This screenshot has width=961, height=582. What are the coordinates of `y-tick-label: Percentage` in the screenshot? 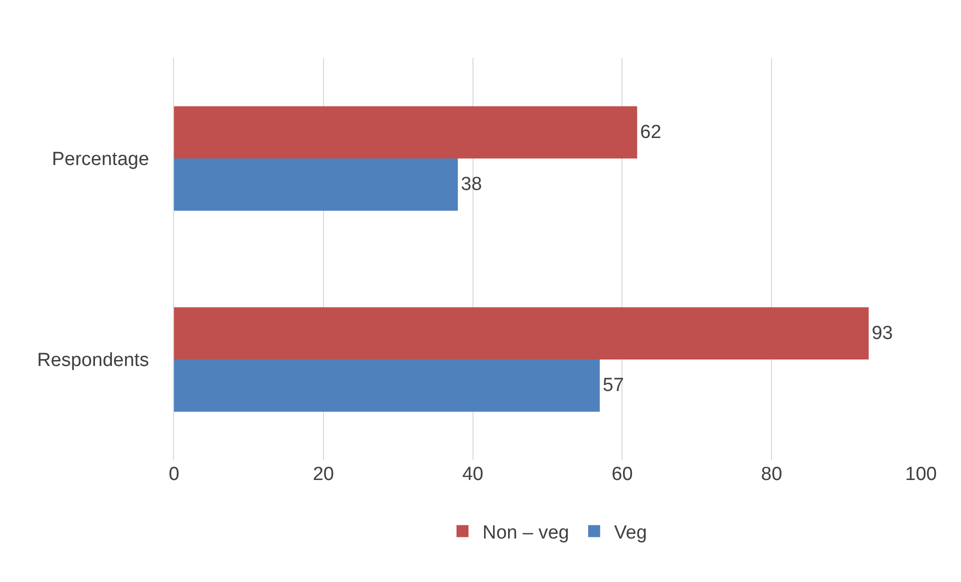 It's located at (101, 159).